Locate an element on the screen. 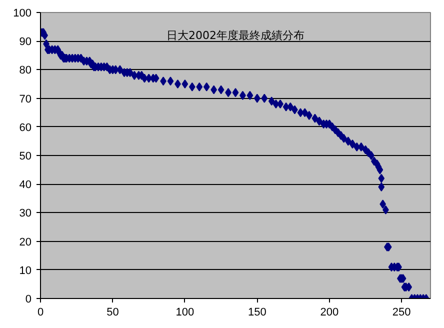  x-tick-label: 250 is located at coordinates (401, 312).